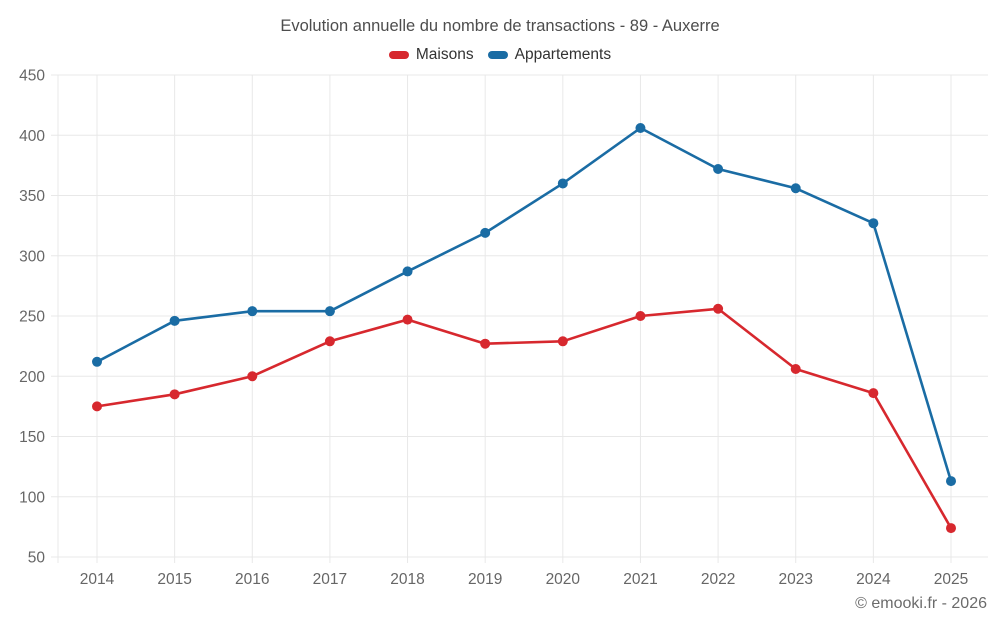 The width and height of the screenshot is (1000, 625). Describe the element at coordinates (32, 136) in the screenshot. I see `y-axis-tick-label: 400` at that location.